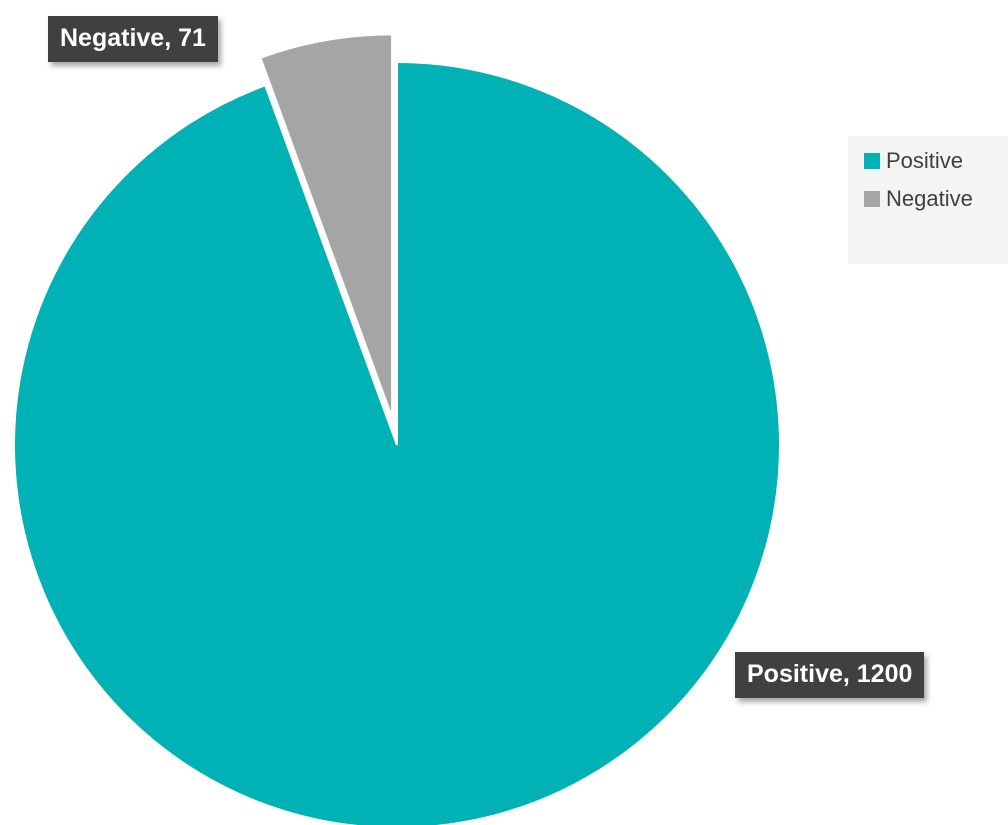  What do you see at coordinates (872, 161) in the screenshot?
I see `legend-swatch-positive` at bounding box center [872, 161].